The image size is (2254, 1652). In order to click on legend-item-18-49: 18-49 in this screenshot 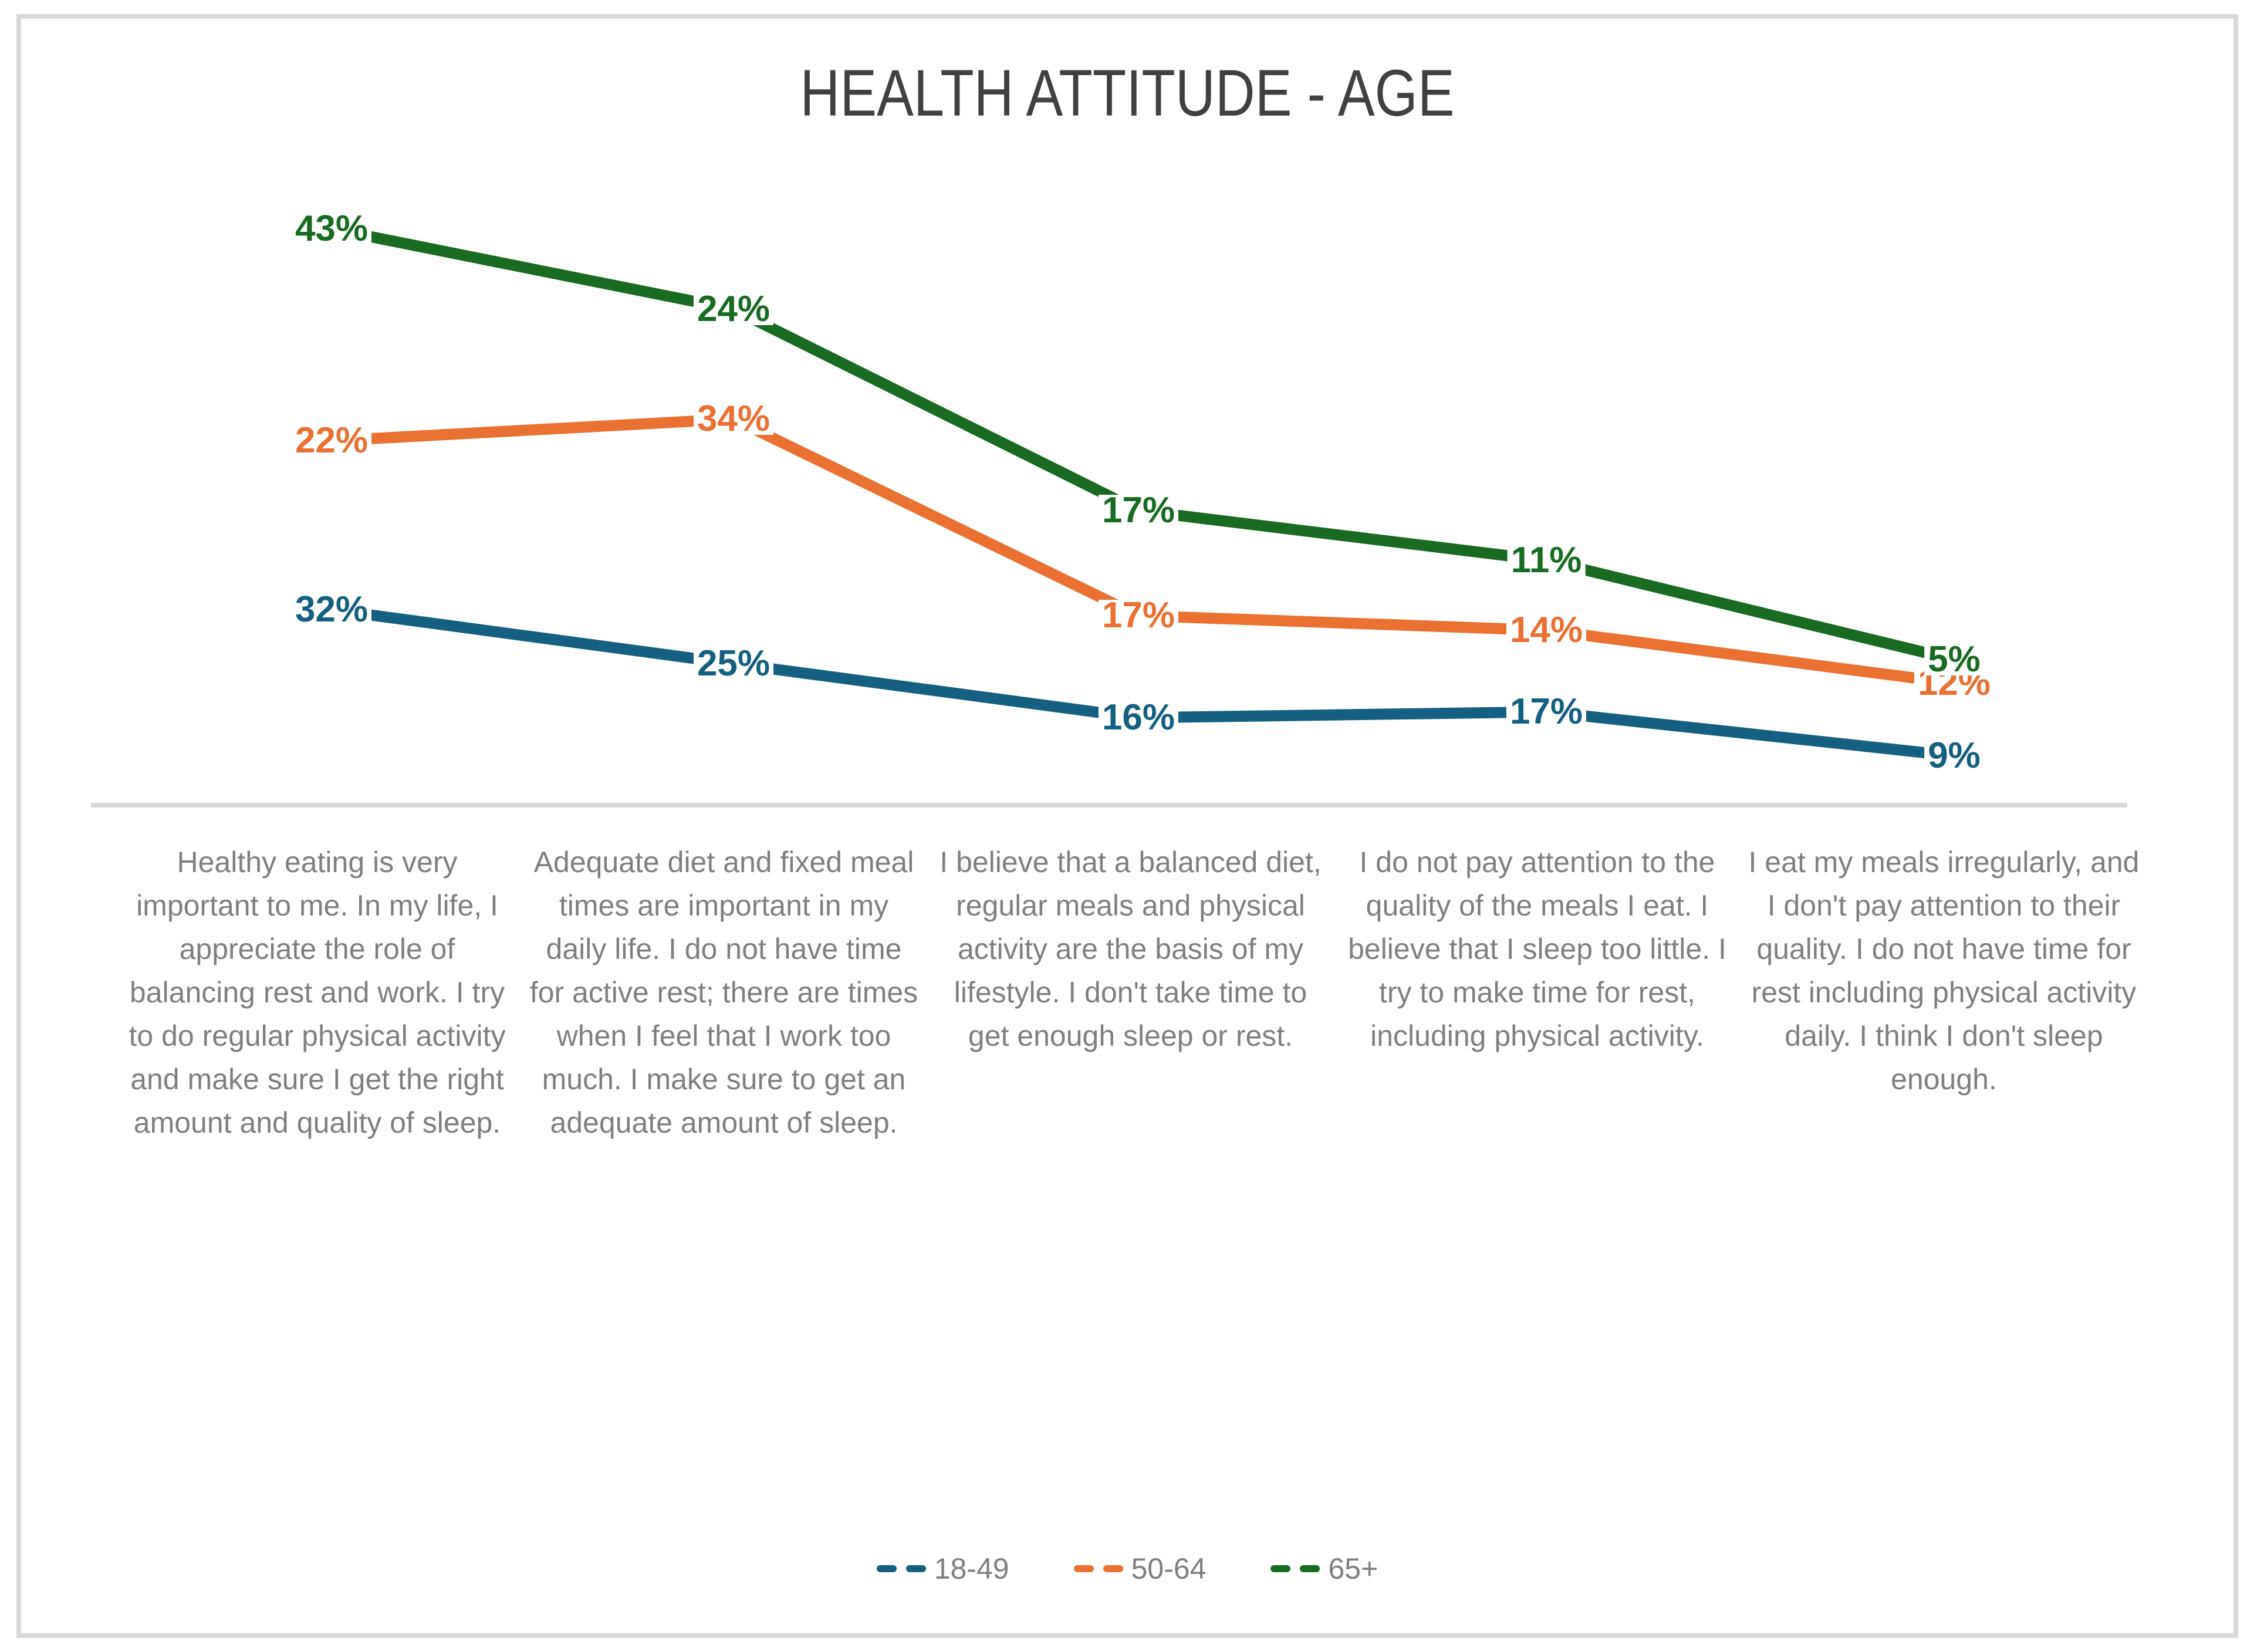, I will do `click(942, 1569)`.